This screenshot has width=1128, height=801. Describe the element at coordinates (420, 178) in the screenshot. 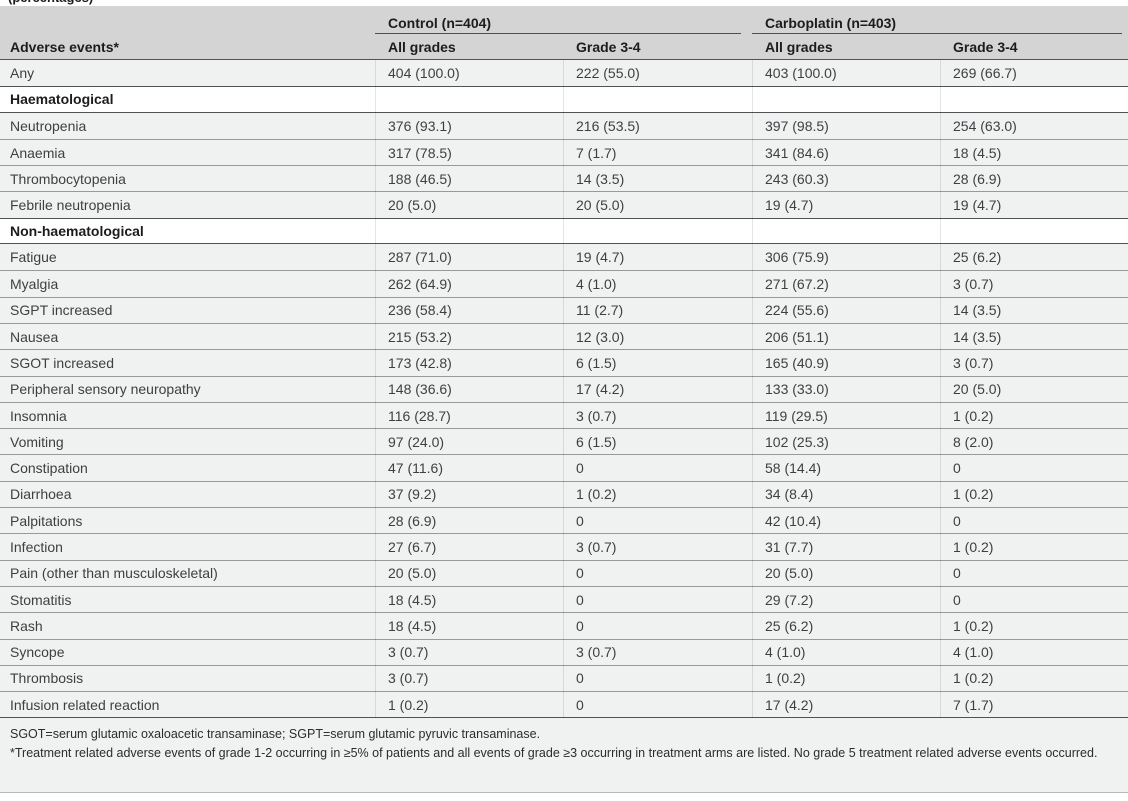

I see `cell-value: 188 (46.5)` at that location.